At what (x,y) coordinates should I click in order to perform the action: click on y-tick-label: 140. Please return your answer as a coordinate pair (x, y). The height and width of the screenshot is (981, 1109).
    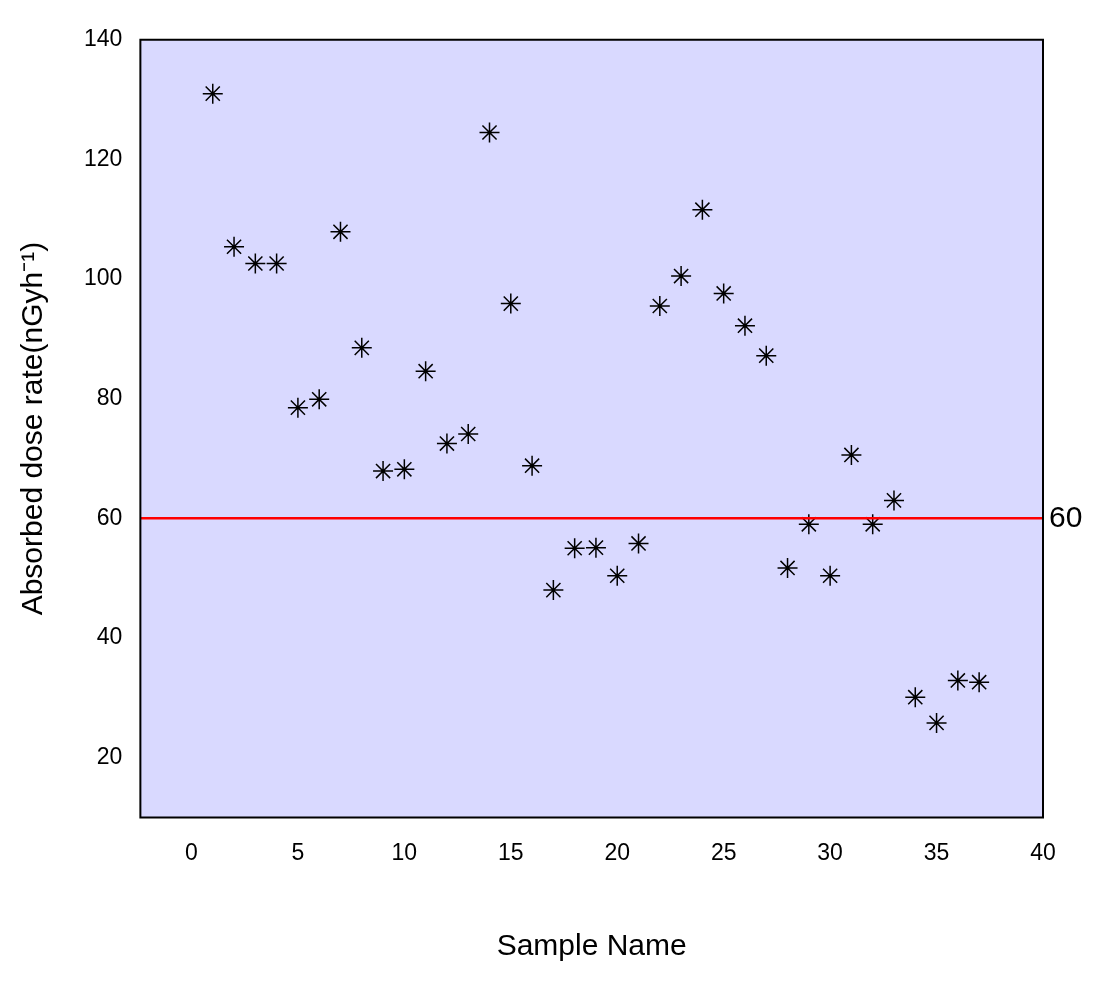
    Looking at the image, I should click on (103, 38).